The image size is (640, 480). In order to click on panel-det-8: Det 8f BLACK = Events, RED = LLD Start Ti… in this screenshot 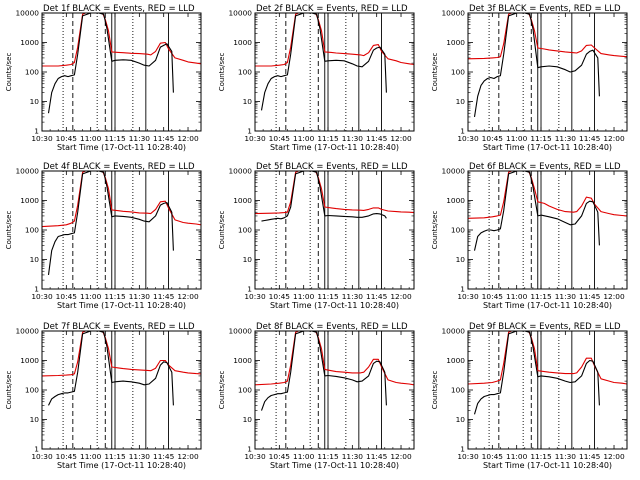, I will do `click(316, 396)`.